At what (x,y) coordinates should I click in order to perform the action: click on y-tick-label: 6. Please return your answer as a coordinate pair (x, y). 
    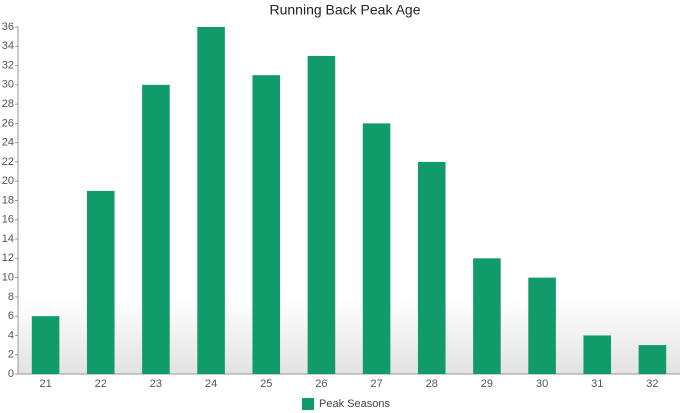
    Looking at the image, I should click on (11, 316).